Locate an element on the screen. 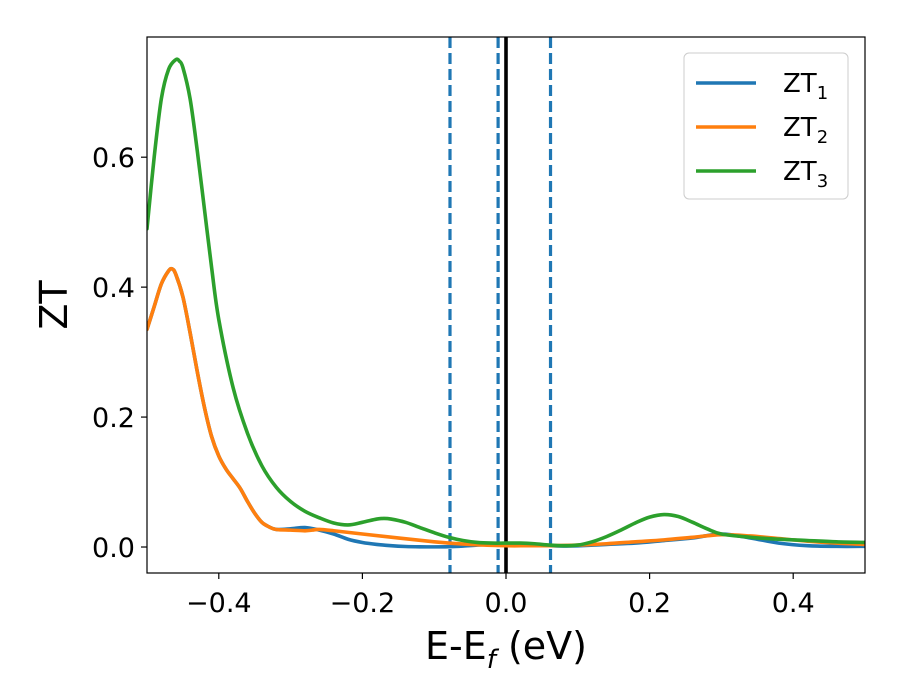  y-tick-label: 0.6 is located at coordinates (113, 158).